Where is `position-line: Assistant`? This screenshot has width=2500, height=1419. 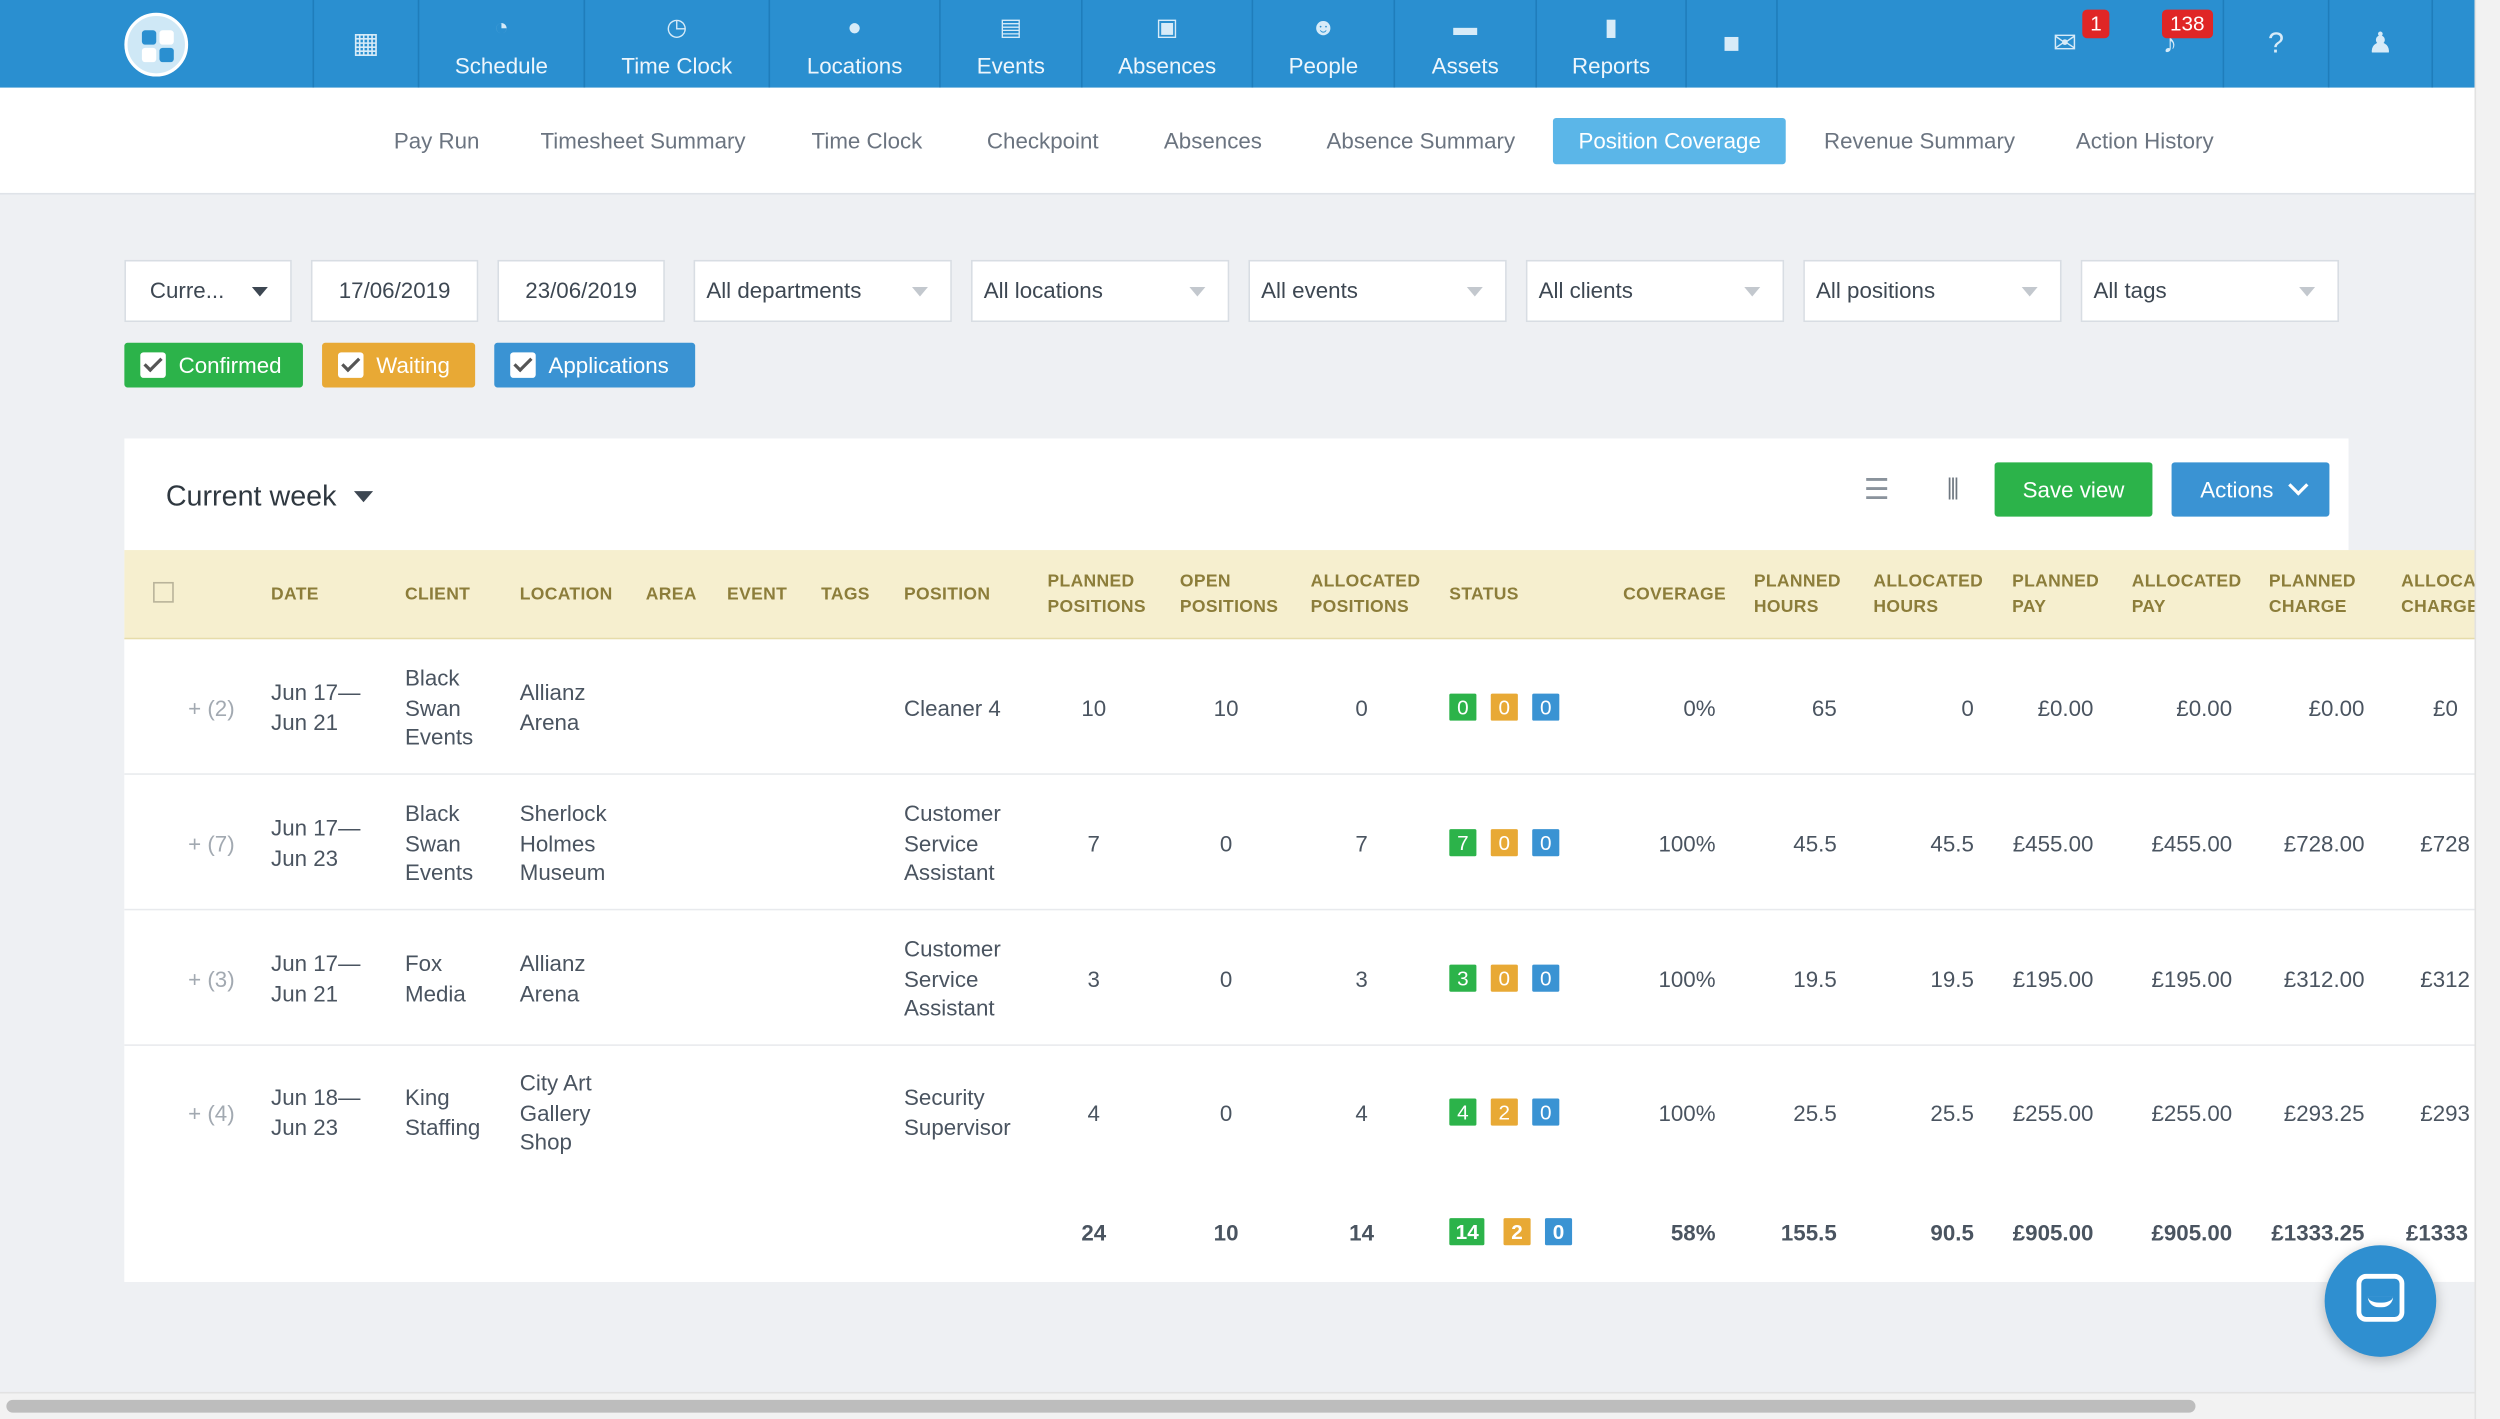 position-line: Assistant is located at coordinates (949, 1007).